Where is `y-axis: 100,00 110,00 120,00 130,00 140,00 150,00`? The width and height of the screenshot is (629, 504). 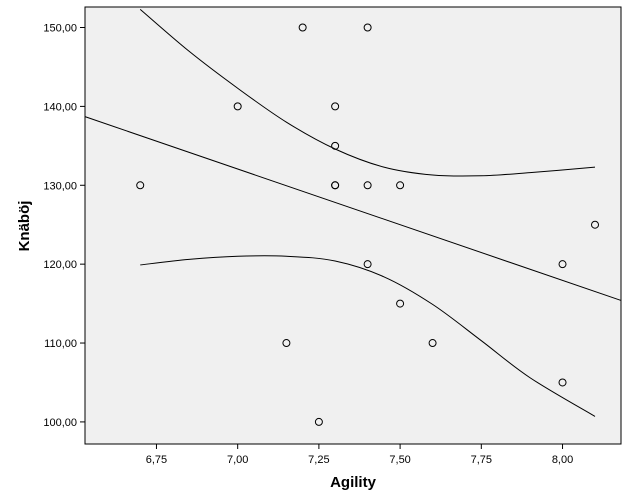 y-axis: 100,00 110,00 120,00 130,00 140,00 150,00 is located at coordinates (64, 226).